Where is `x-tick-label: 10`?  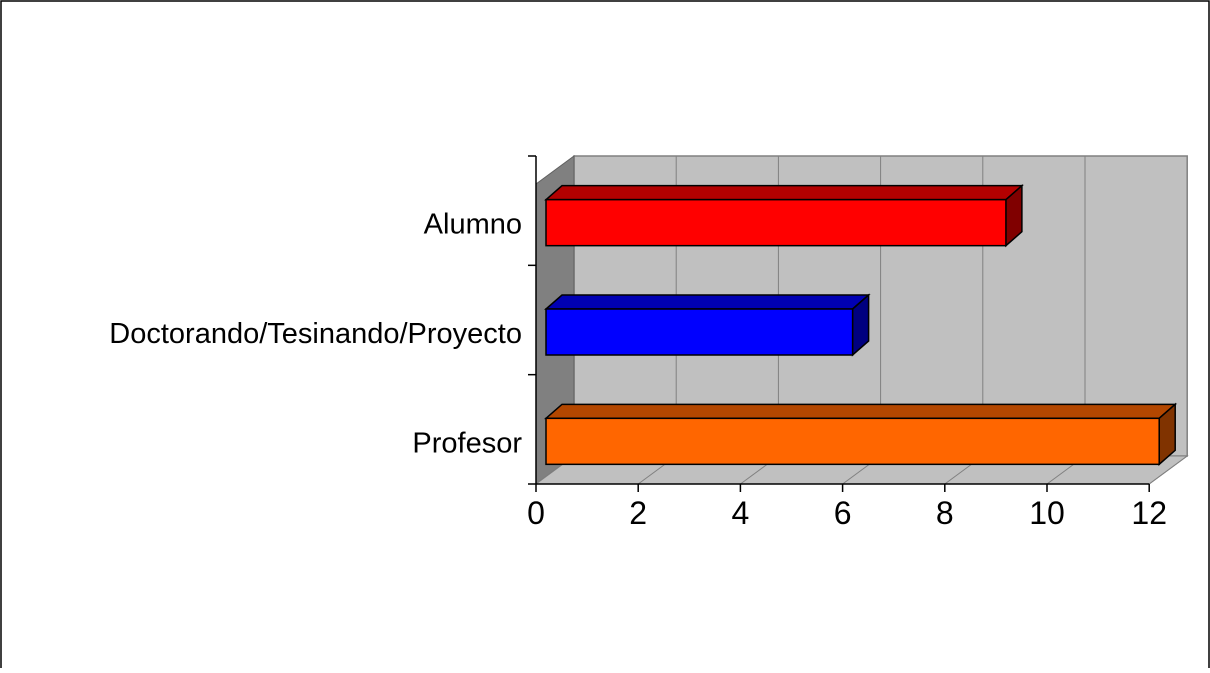 x-tick-label: 10 is located at coordinates (1047, 513).